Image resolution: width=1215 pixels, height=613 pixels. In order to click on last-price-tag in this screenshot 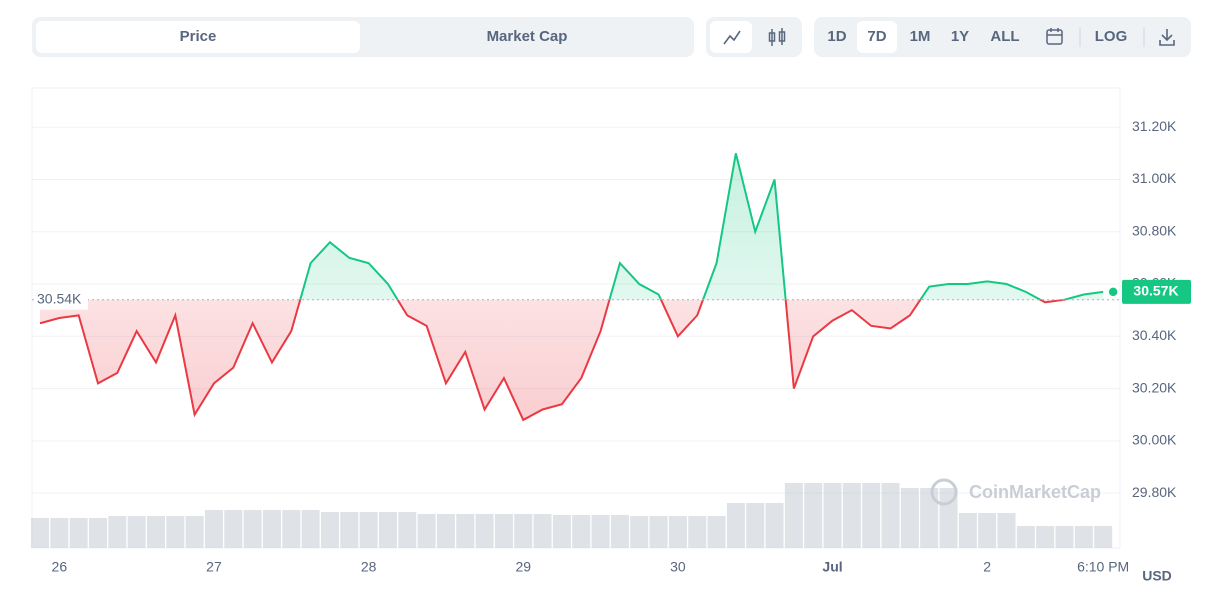, I will do `click(1156, 291)`.